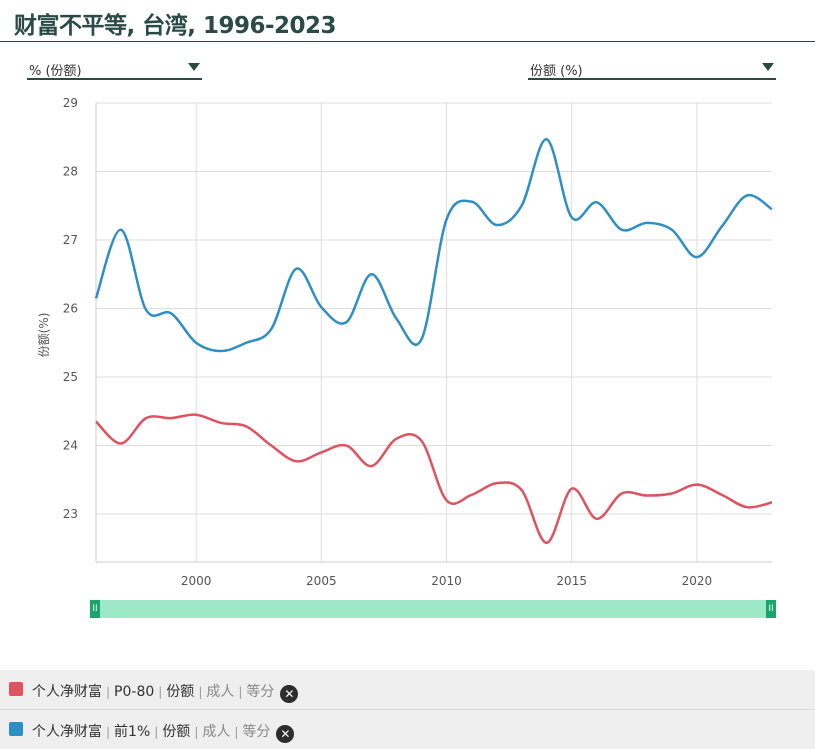 The image size is (815, 750). I want to click on legend-item-top1: 个人净财富 | 前1% | 份额 | 成人 | 等分 ✕, so click(407, 729).